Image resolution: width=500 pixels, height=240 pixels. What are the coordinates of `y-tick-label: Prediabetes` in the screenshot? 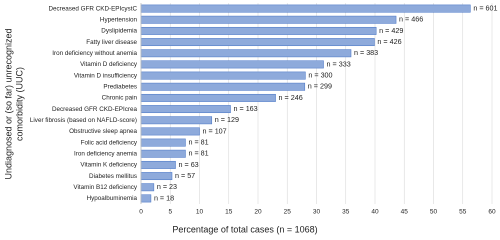 It's located at (120, 86).